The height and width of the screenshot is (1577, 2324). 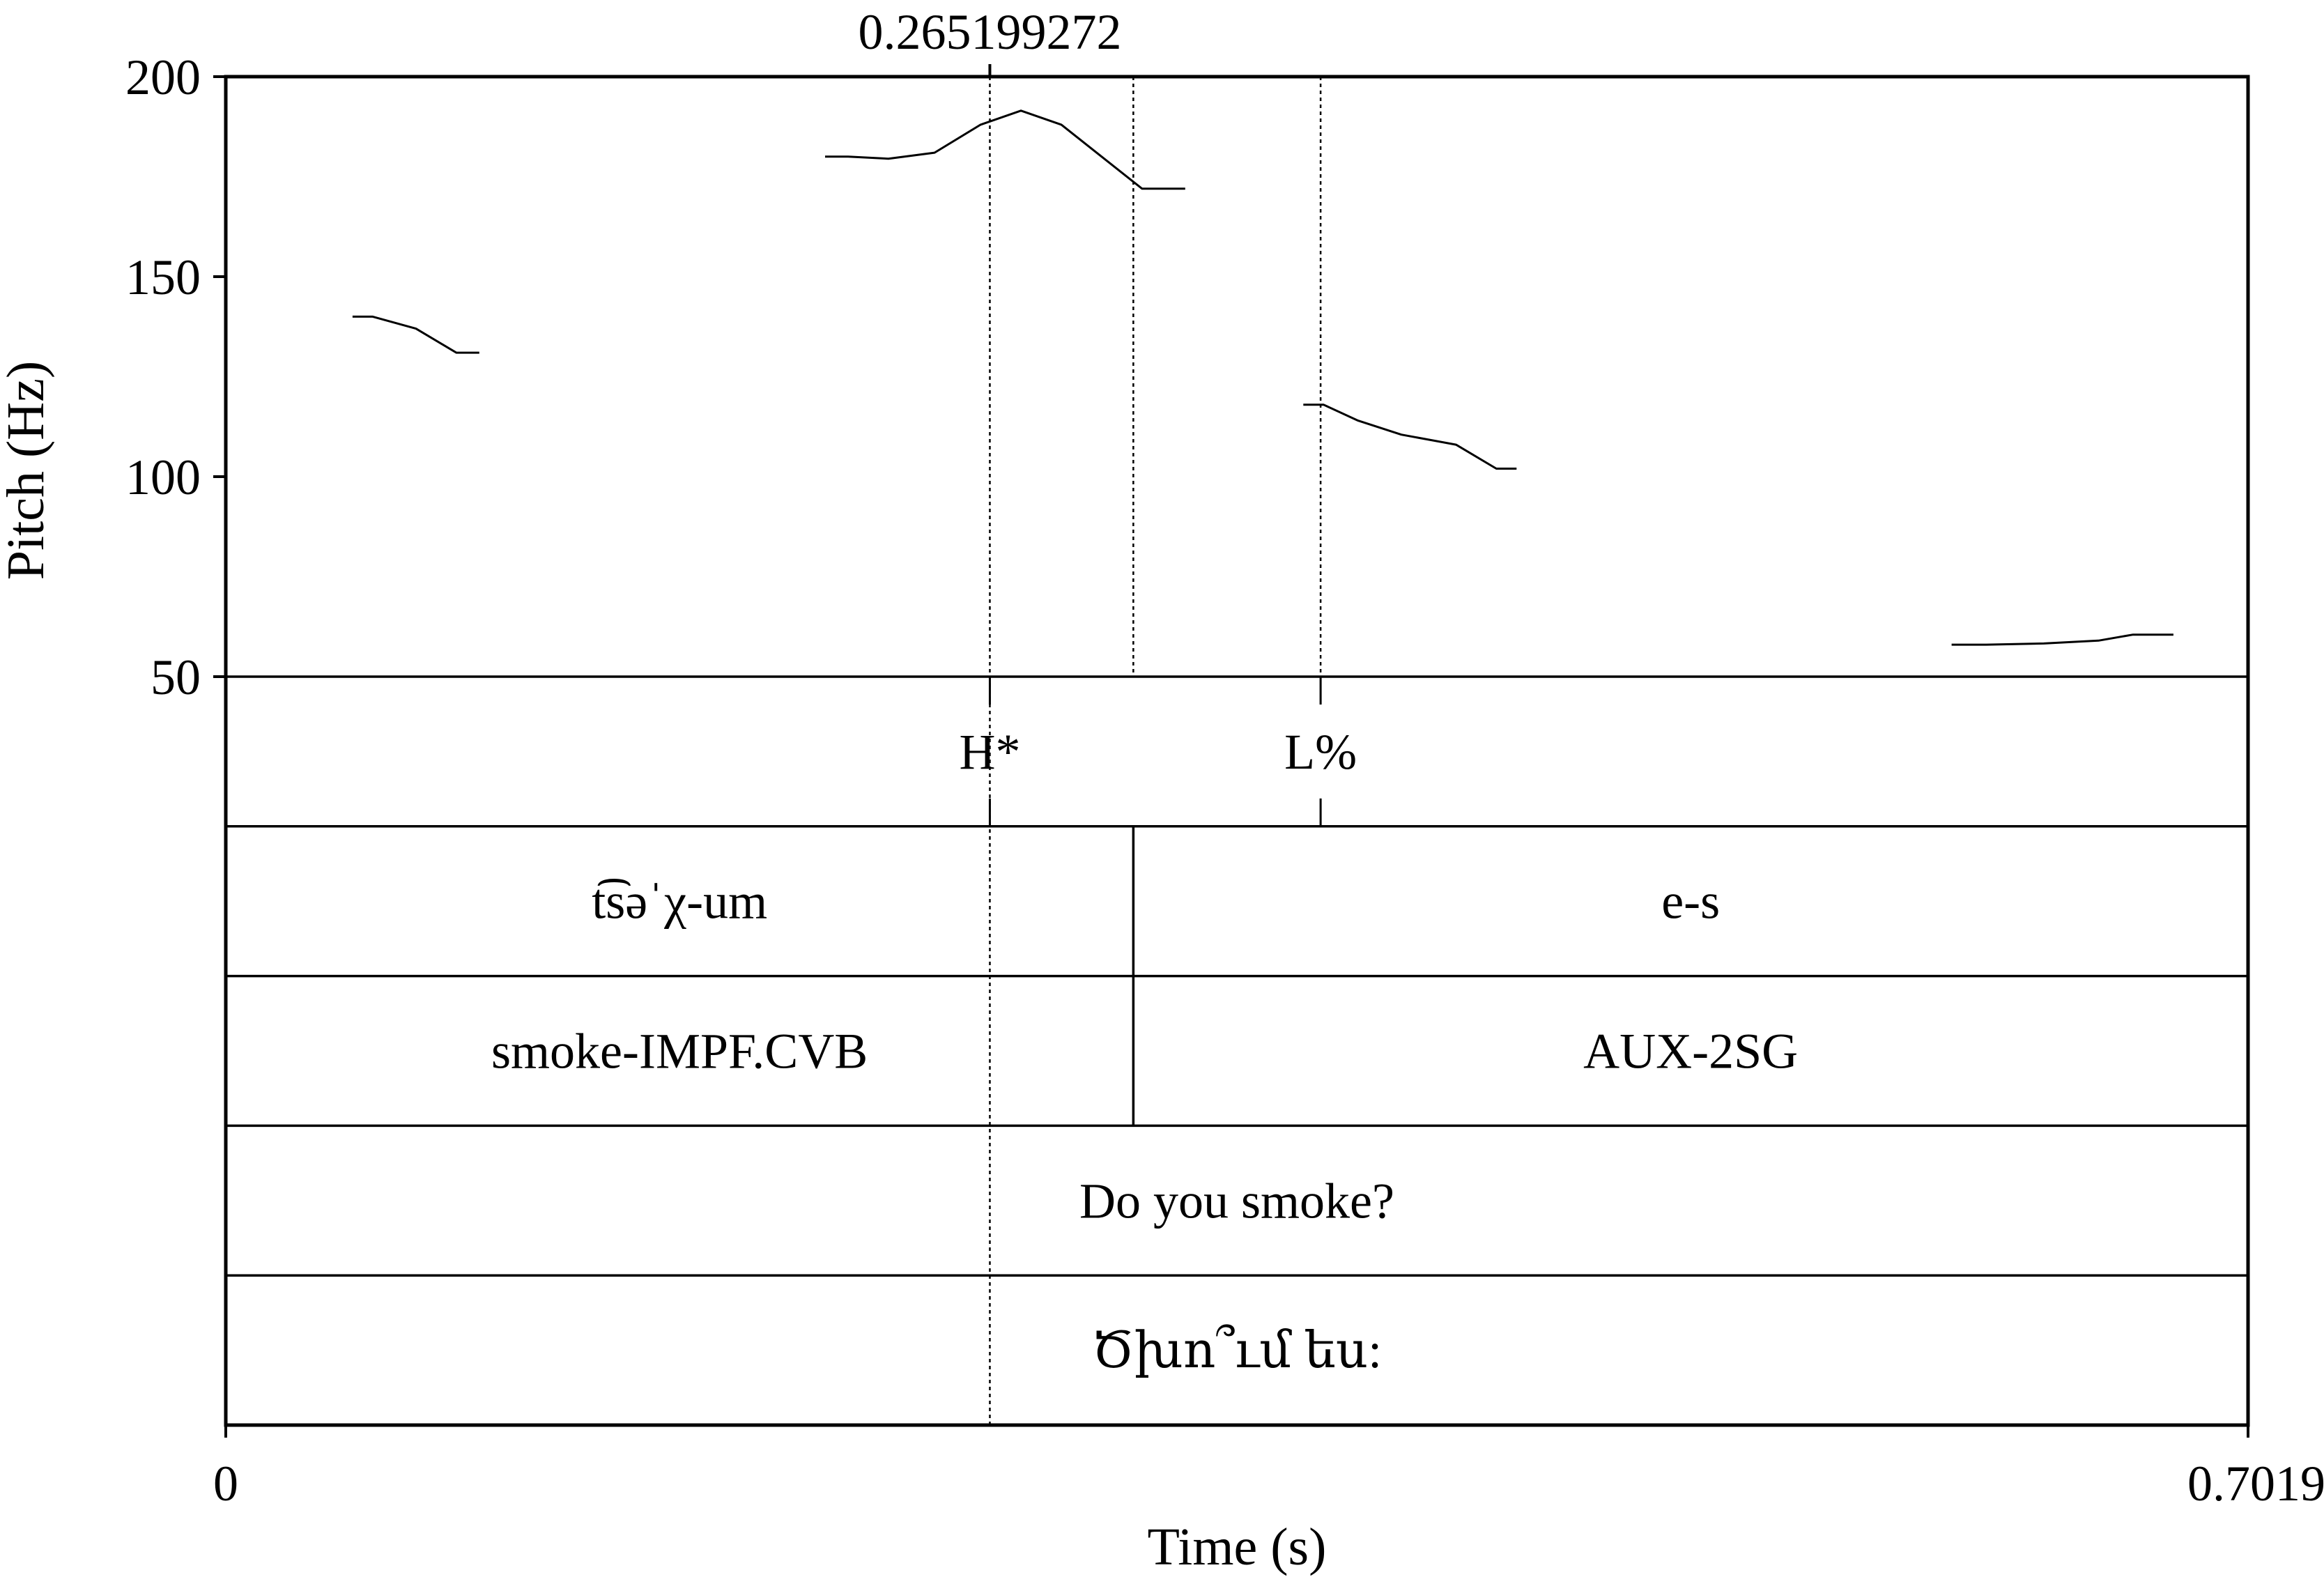 I want to click on tier-3-label: smoke-IMPF.CVB, so click(x=679, y=1051).